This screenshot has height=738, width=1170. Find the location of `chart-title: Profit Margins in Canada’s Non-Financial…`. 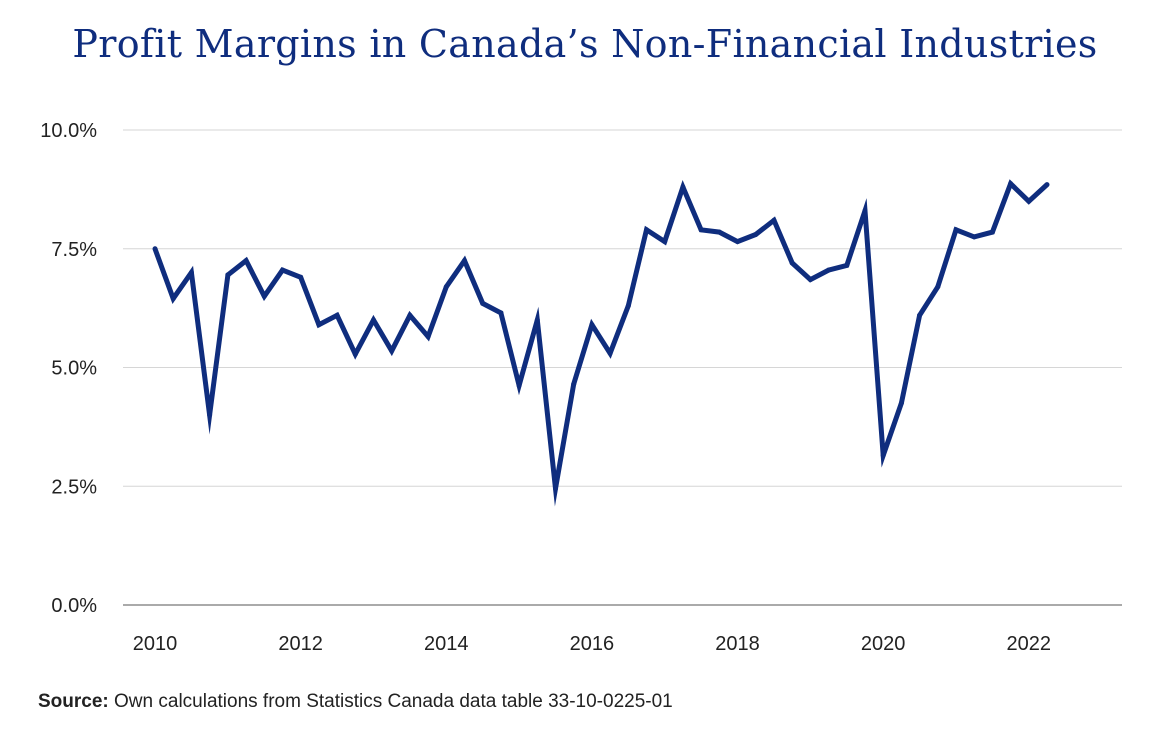

chart-title: Profit Margins in Canada’s Non-Financial… is located at coordinates (585, 44).